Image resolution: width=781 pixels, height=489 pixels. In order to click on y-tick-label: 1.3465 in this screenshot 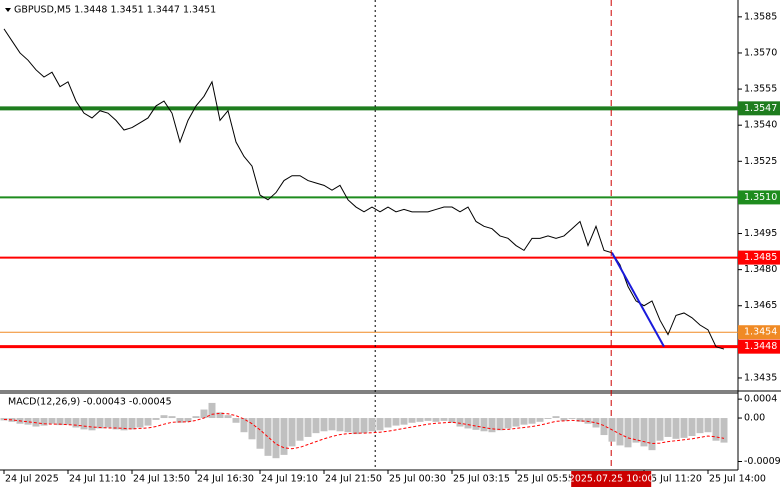, I will do `click(760, 305)`.